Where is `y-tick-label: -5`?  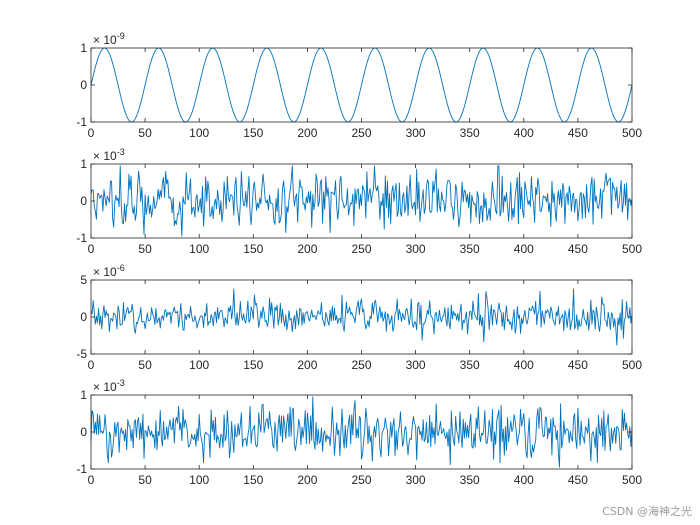
y-tick-label: -5 is located at coordinates (81, 354).